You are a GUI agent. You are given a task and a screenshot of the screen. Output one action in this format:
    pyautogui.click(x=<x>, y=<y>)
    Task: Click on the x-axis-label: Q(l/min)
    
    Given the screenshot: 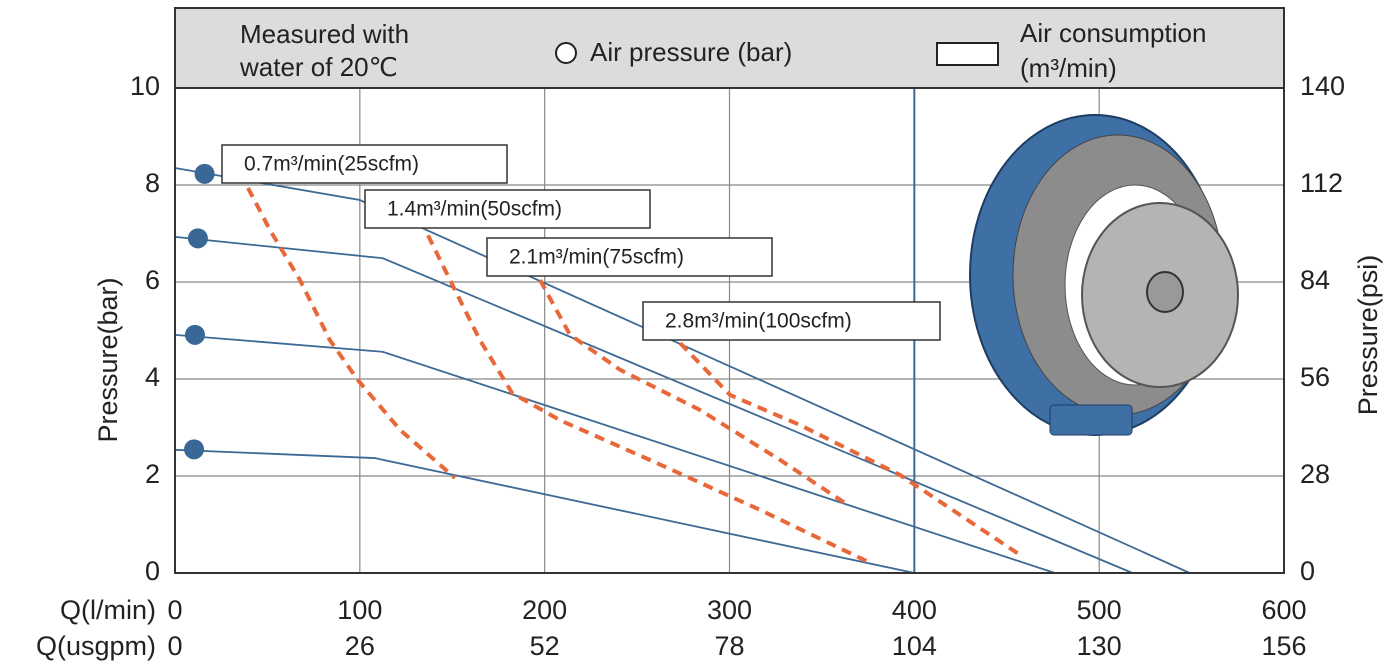 What is the action you would take?
    pyautogui.click(x=108, y=610)
    